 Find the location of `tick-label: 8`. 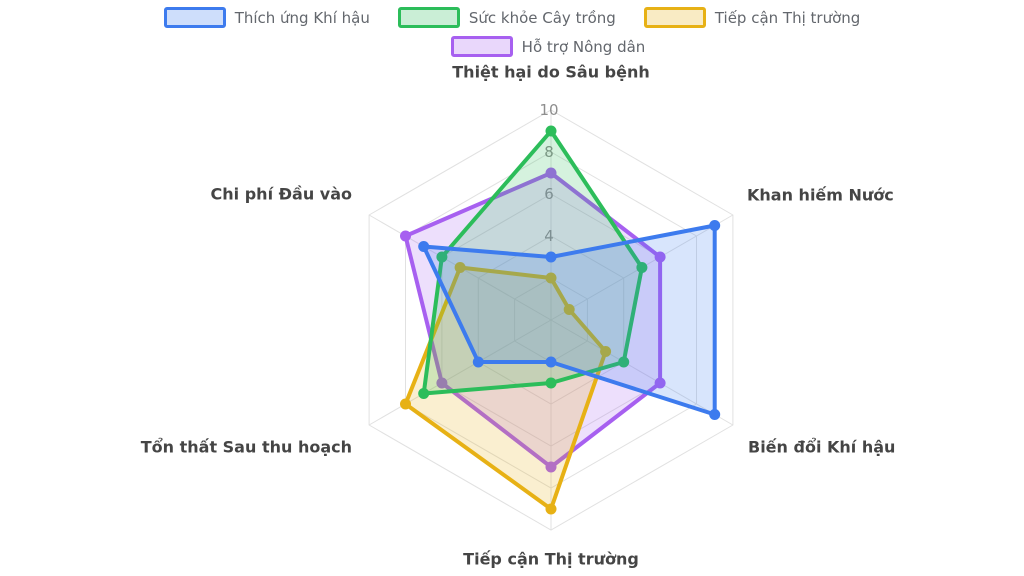

tick-label: 8 is located at coordinates (549, 152).